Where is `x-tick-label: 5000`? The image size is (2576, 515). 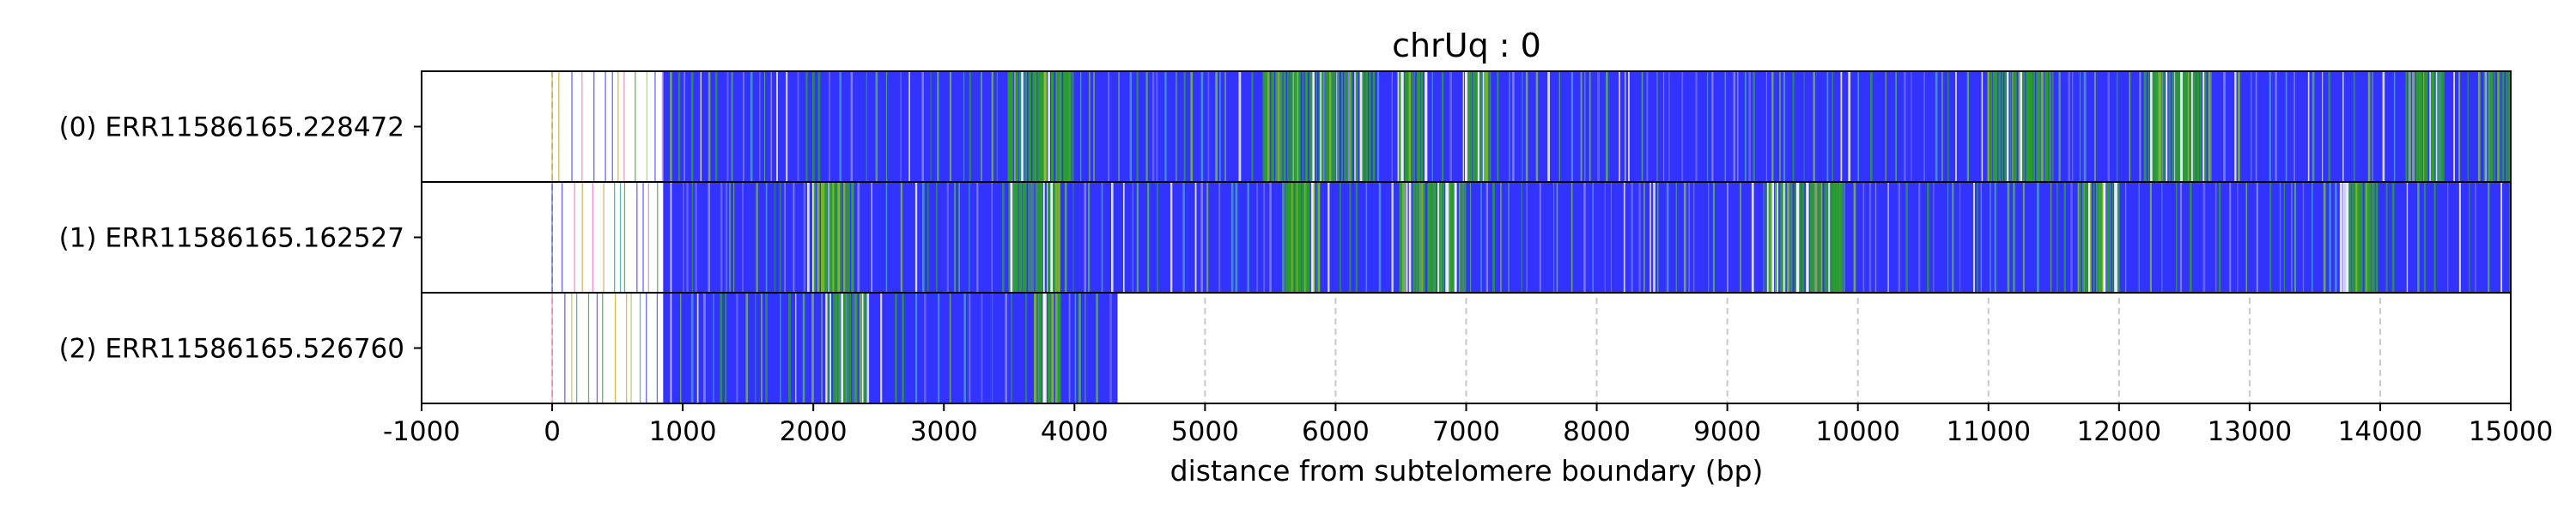
x-tick-label: 5000 is located at coordinates (1205, 431).